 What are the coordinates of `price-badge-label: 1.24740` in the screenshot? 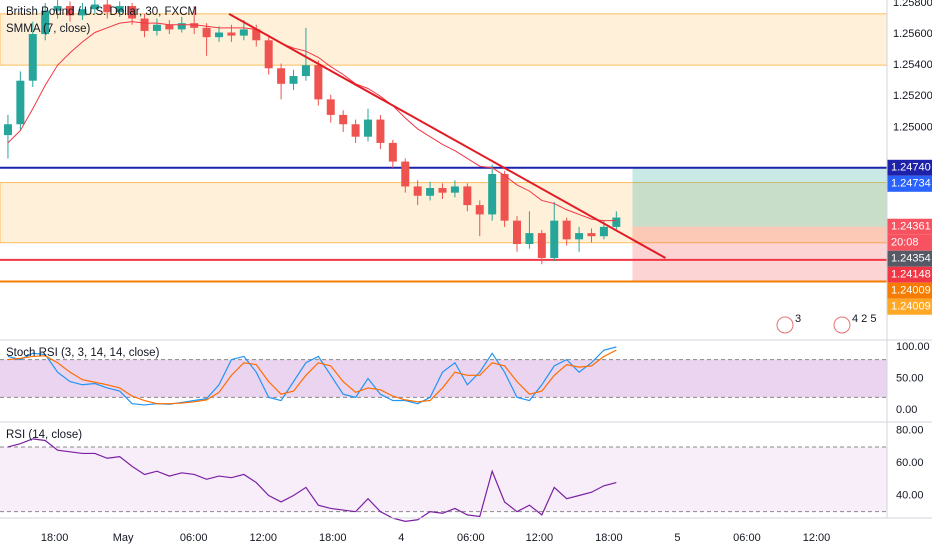 It's located at (911, 168).